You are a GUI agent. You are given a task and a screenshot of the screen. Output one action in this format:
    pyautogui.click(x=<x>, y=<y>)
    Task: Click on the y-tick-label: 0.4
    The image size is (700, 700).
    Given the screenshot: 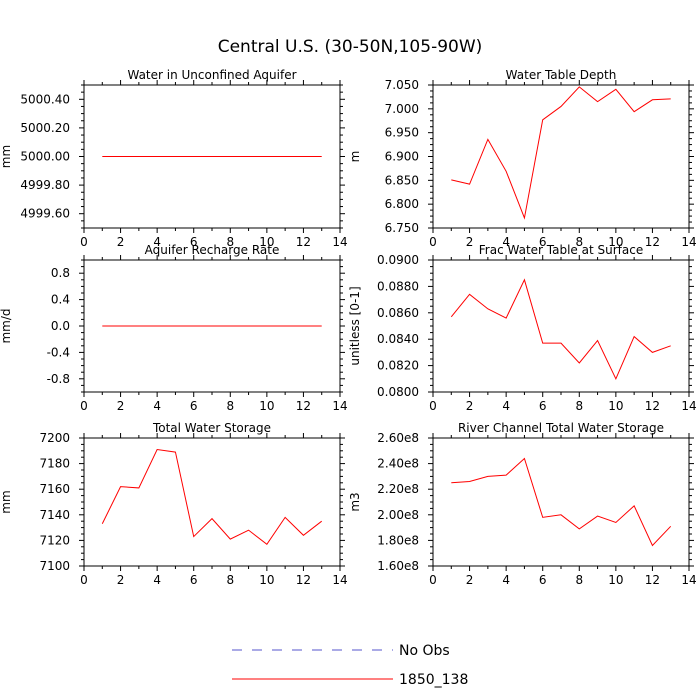 What is the action you would take?
    pyautogui.click(x=60, y=300)
    